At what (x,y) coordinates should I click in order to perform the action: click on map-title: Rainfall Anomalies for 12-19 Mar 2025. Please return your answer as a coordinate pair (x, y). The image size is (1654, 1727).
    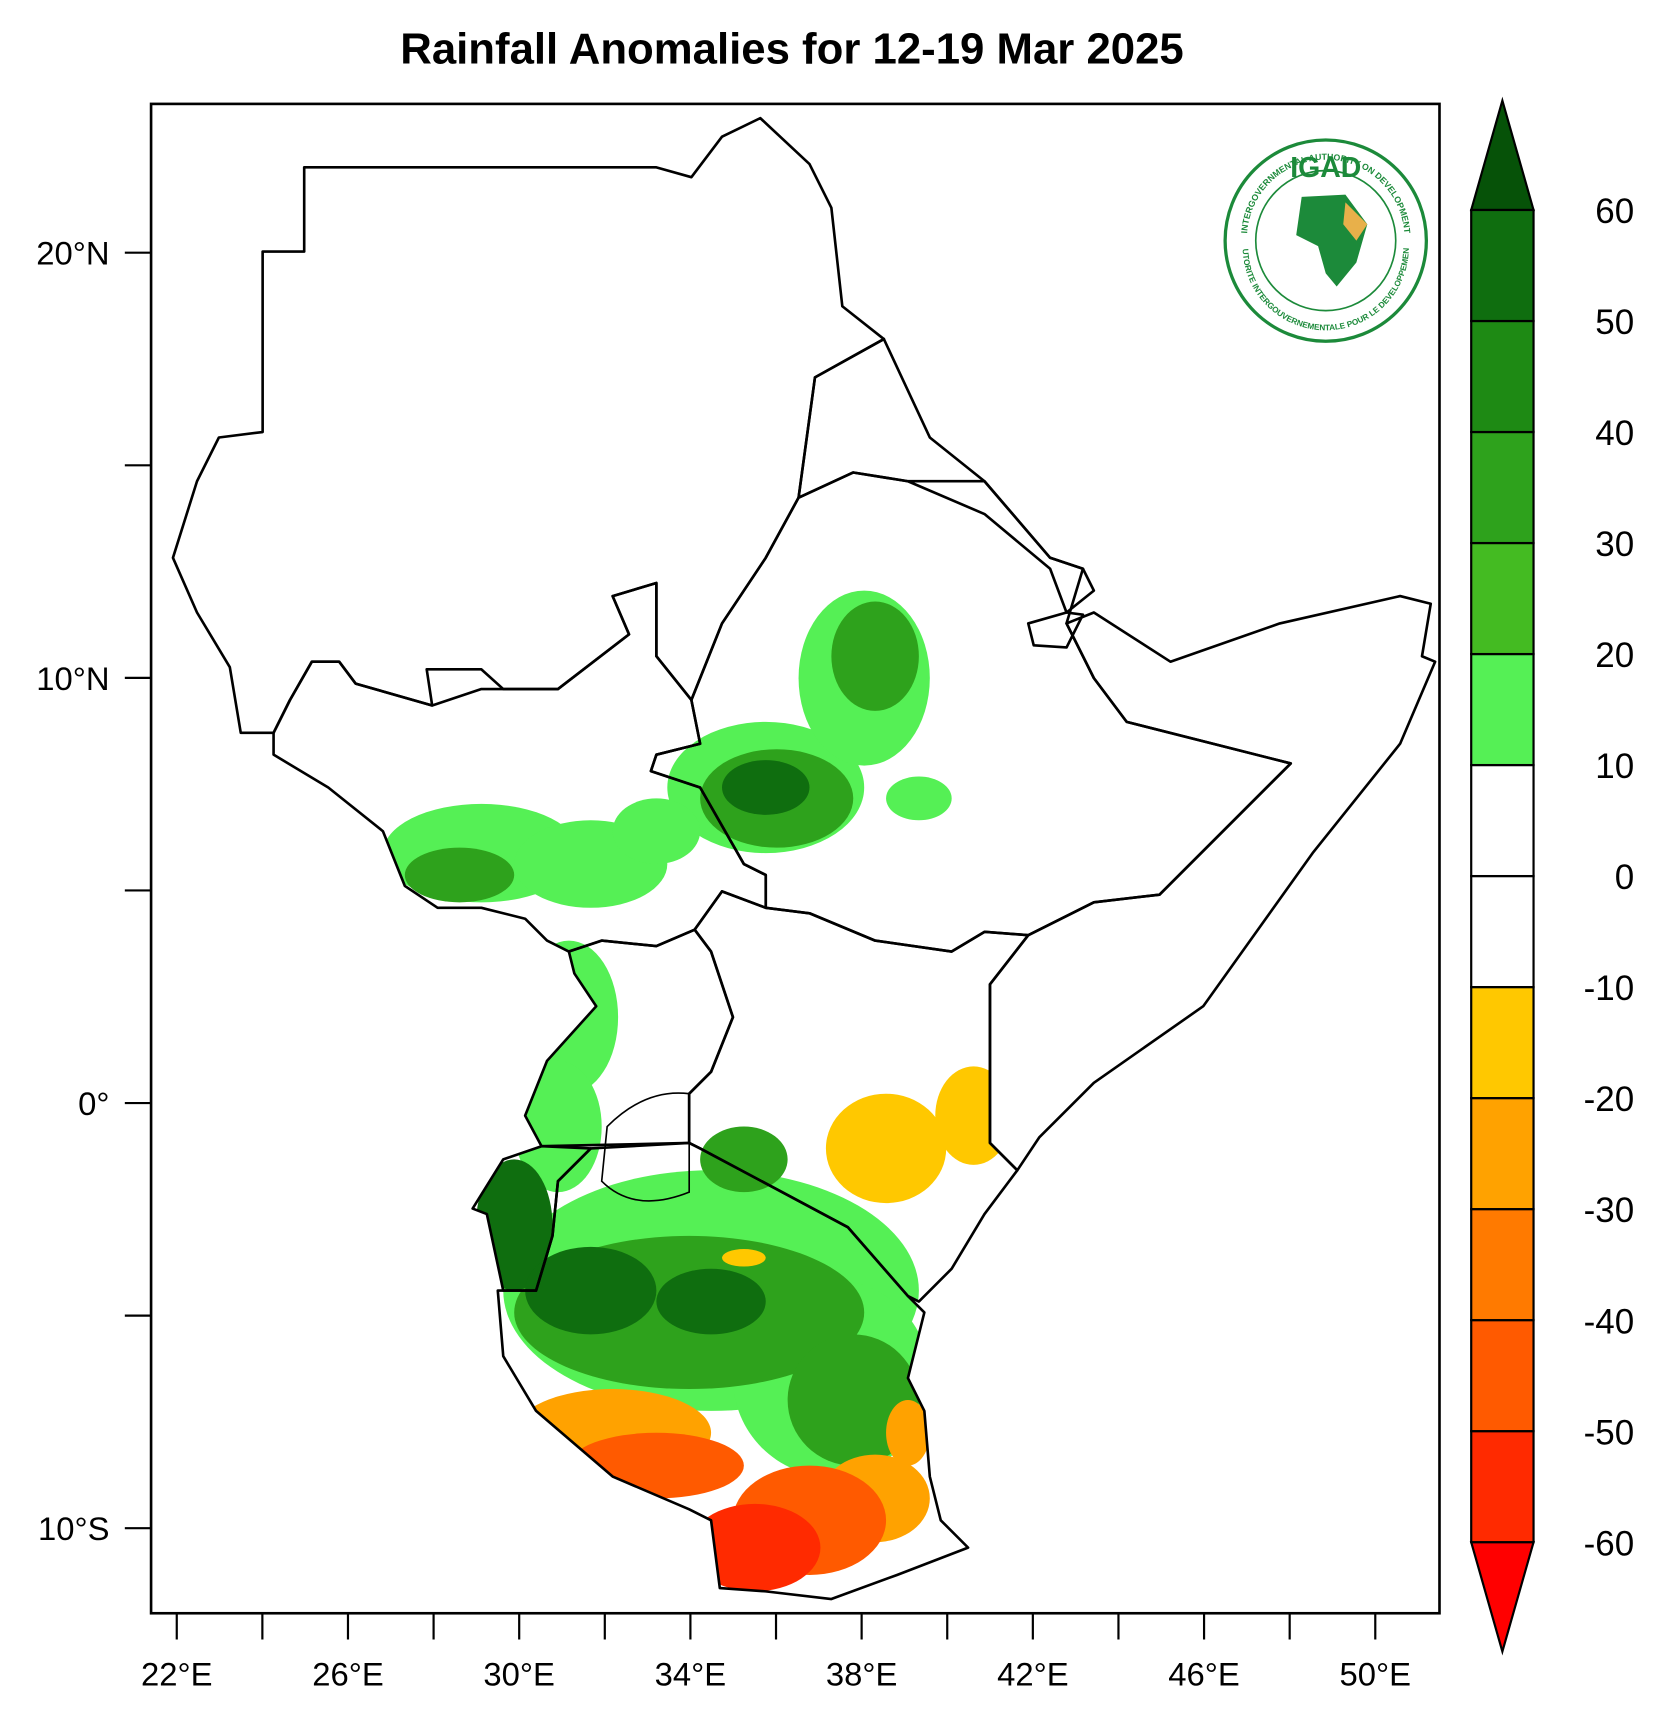
    Looking at the image, I should click on (791, 48).